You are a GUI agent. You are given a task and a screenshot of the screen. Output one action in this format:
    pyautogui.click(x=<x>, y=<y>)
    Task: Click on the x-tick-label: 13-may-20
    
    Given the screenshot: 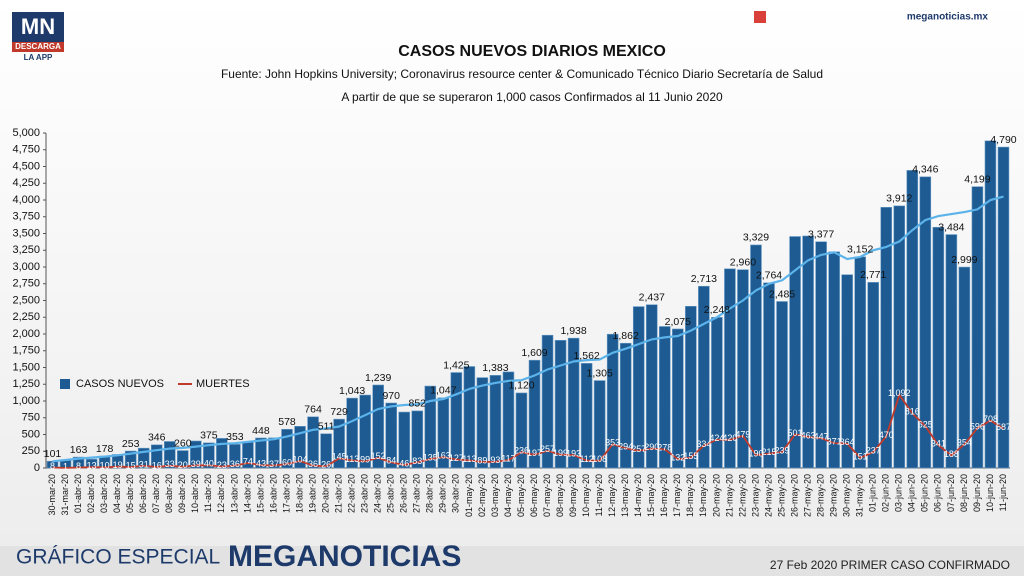 What is the action you would take?
    pyautogui.click(x=625, y=495)
    